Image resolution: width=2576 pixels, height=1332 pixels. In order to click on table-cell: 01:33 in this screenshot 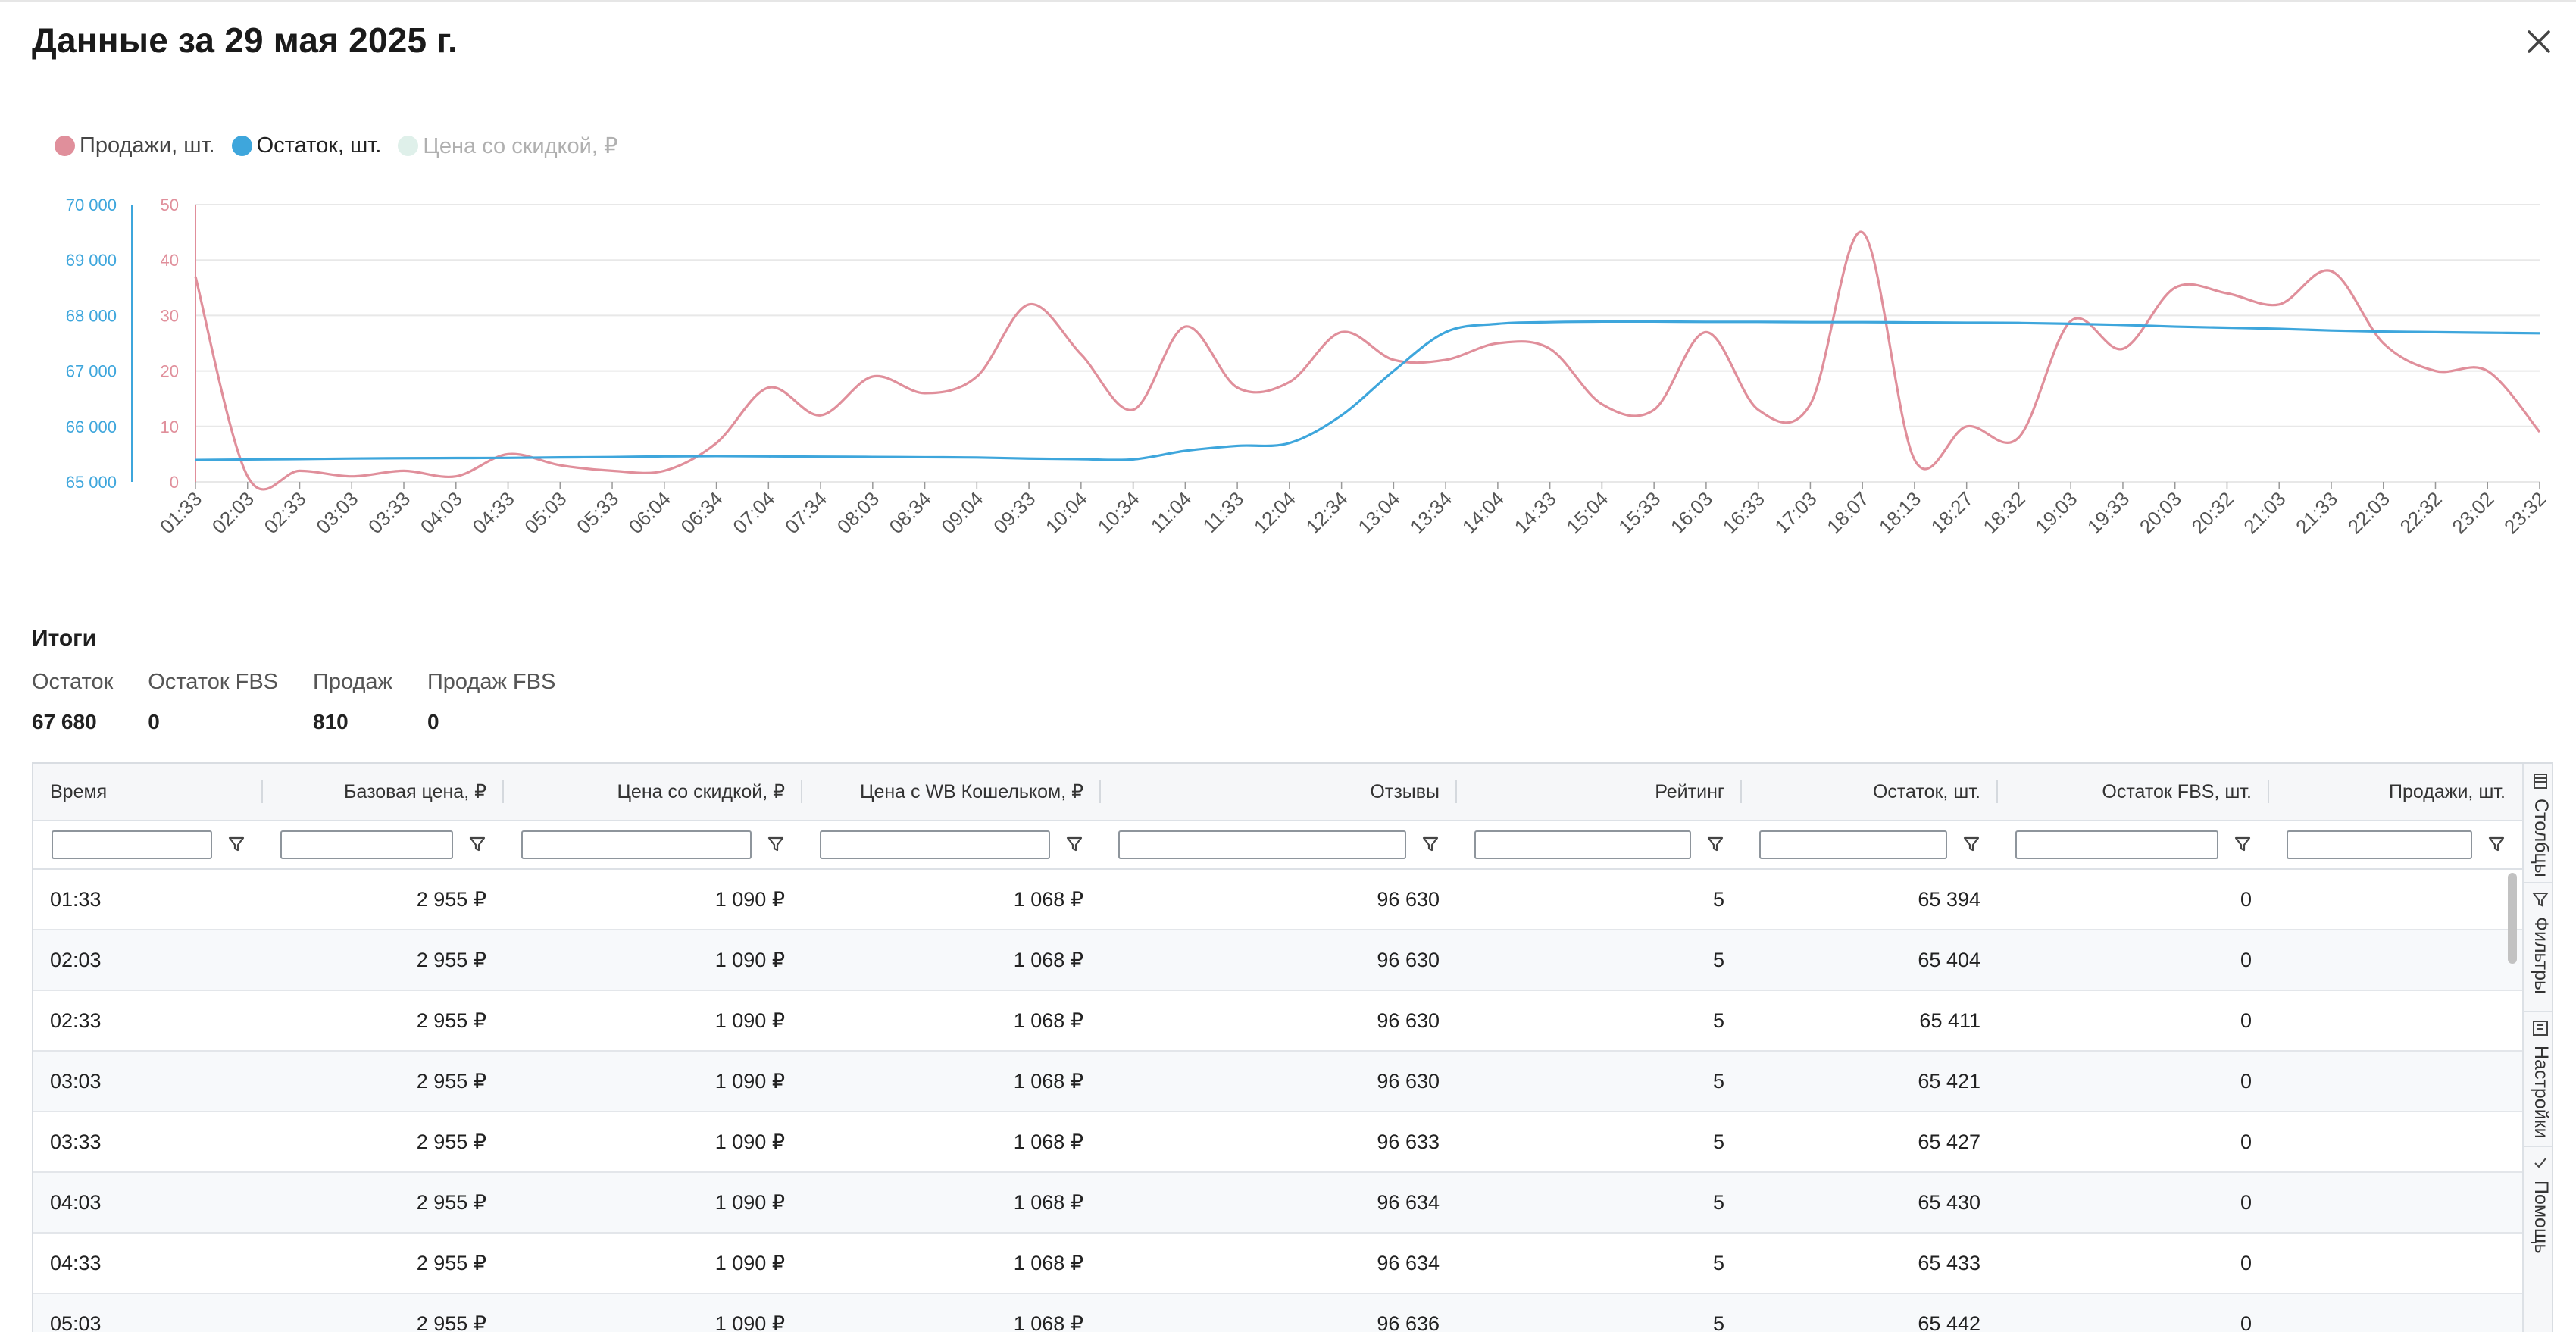, I will do `click(76, 899)`.